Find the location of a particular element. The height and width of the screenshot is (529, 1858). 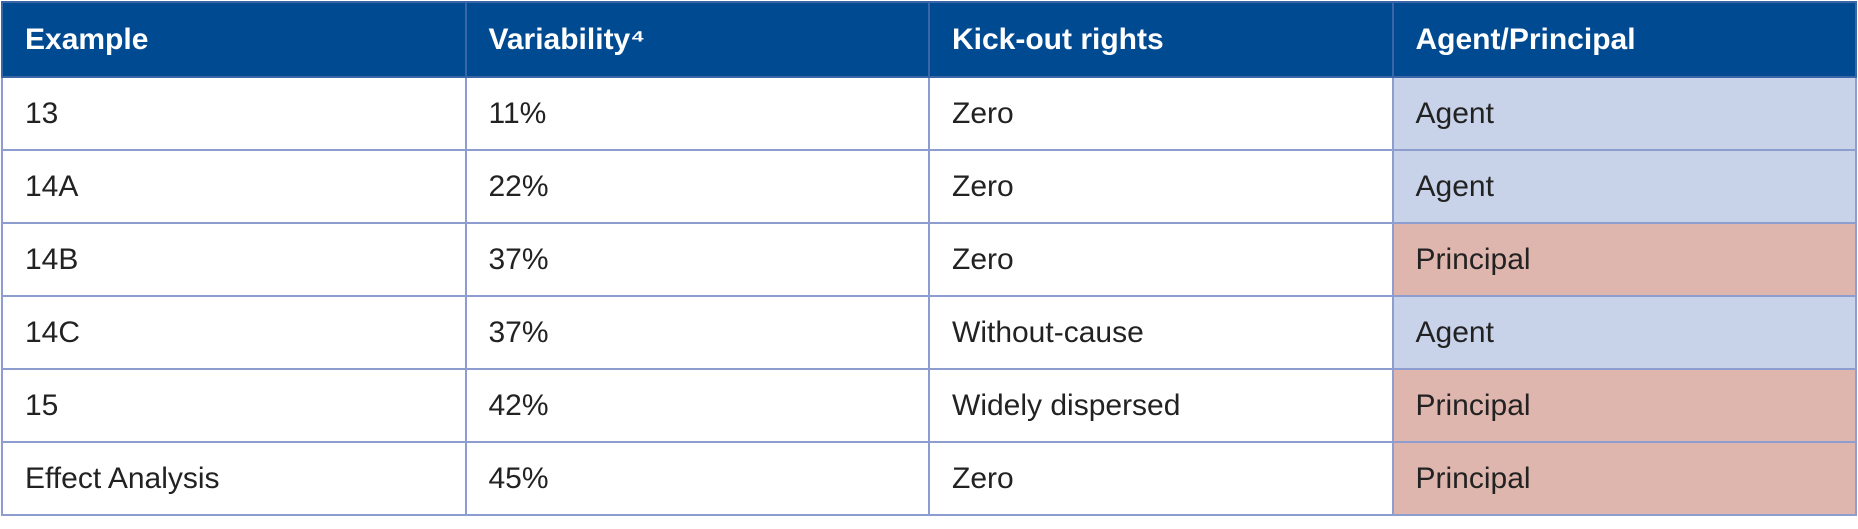

row: 14C 37% Without-cause Agent is located at coordinates (929, 332).